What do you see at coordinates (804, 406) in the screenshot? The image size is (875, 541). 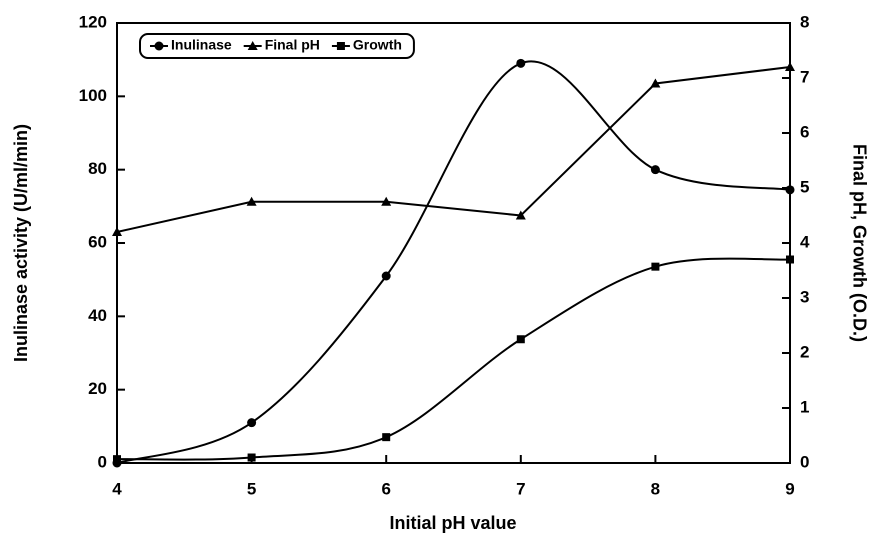 I see `y2-tick-label: 1` at bounding box center [804, 406].